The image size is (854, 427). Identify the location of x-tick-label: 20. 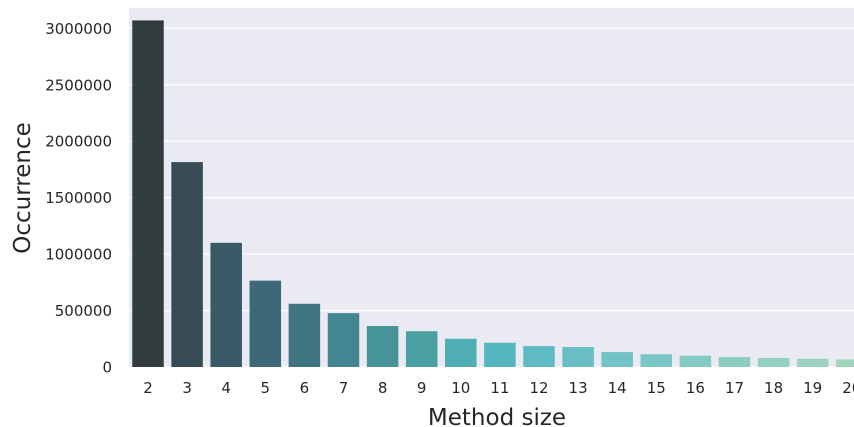
(848, 388).